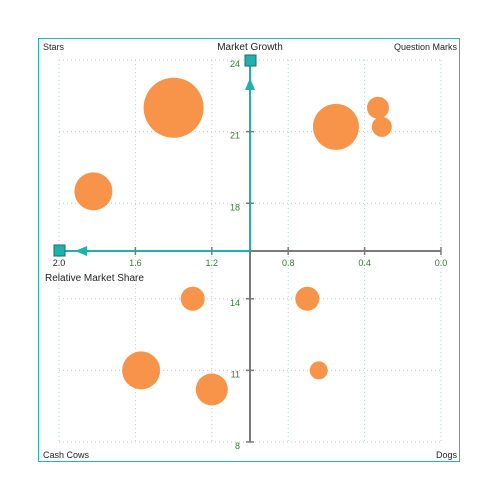  I want to click on y-tick-label: 21, so click(235, 136).